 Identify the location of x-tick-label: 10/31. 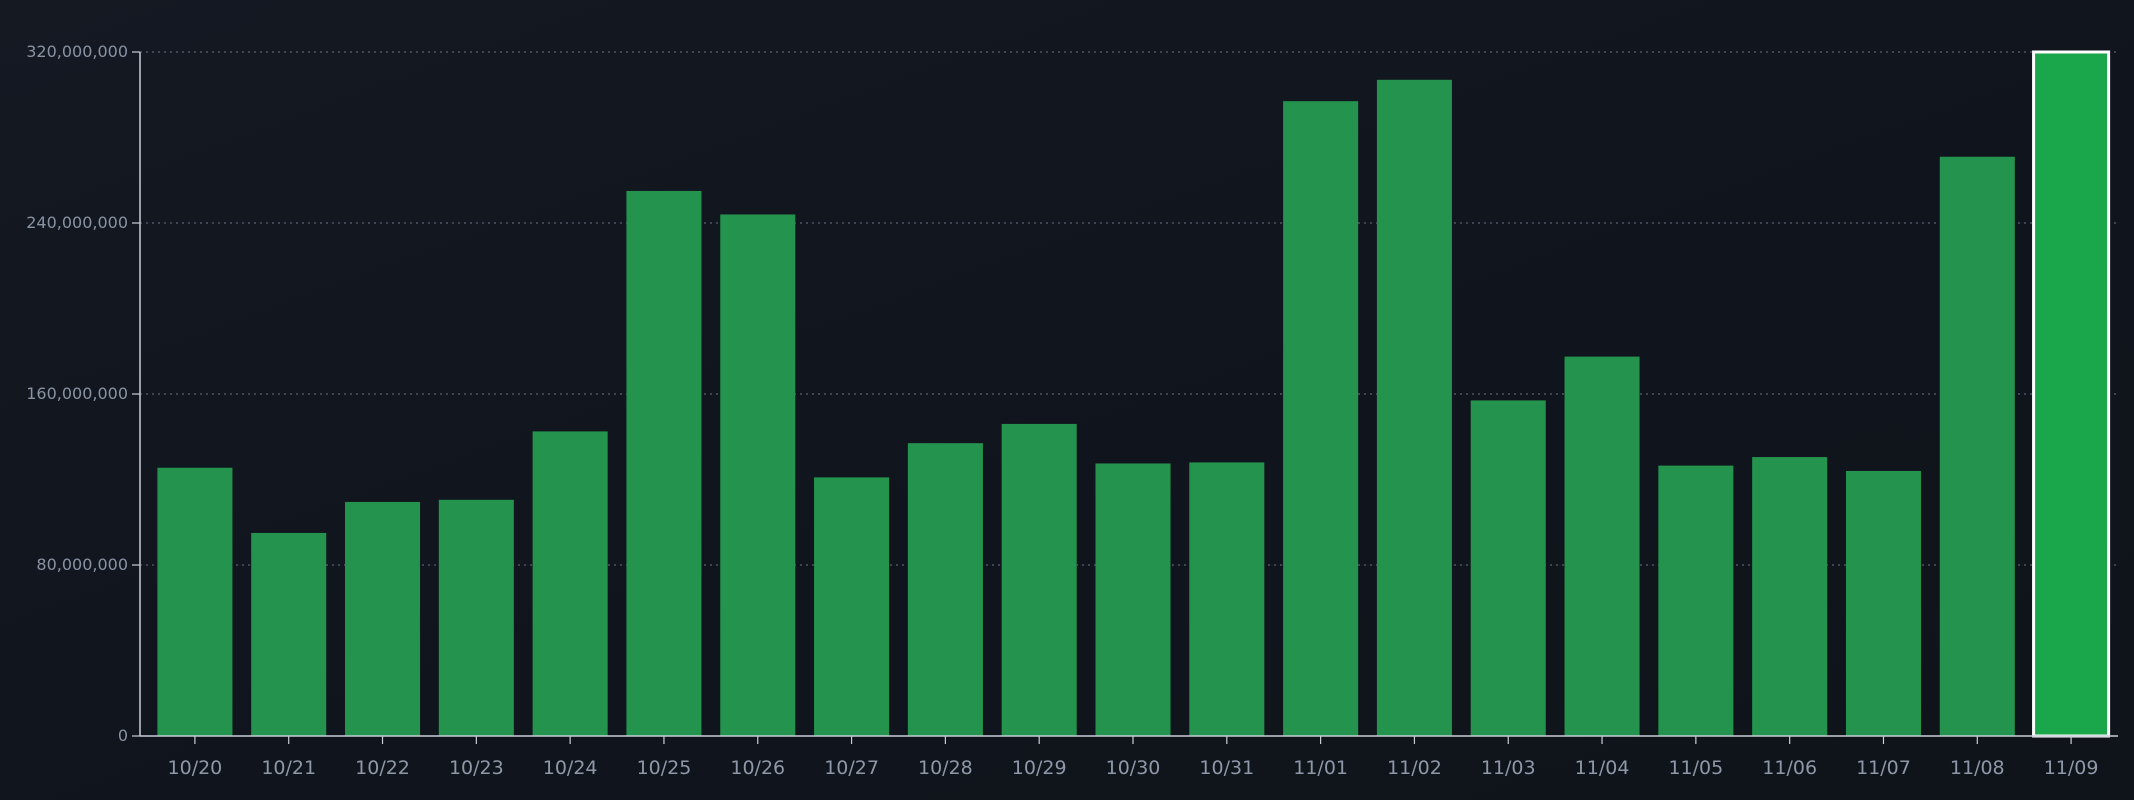
(1226, 768).